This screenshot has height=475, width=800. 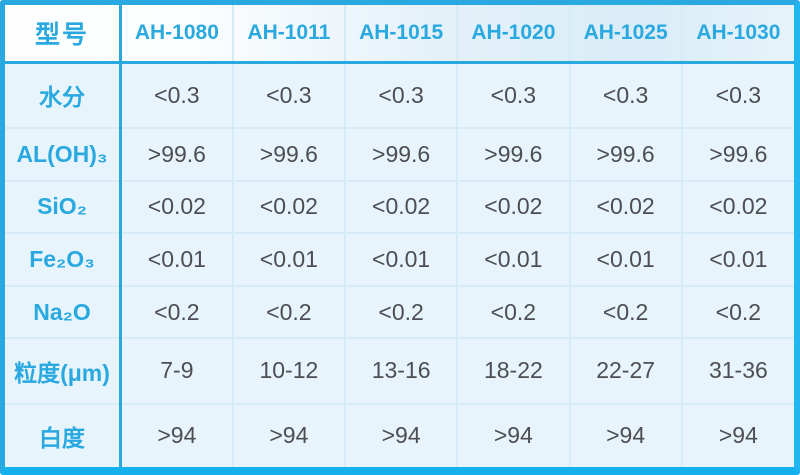 What do you see at coordinates (63, 312) in the screenshot?
I see `row-label: Na₂O` at bounding box center [63, 312].